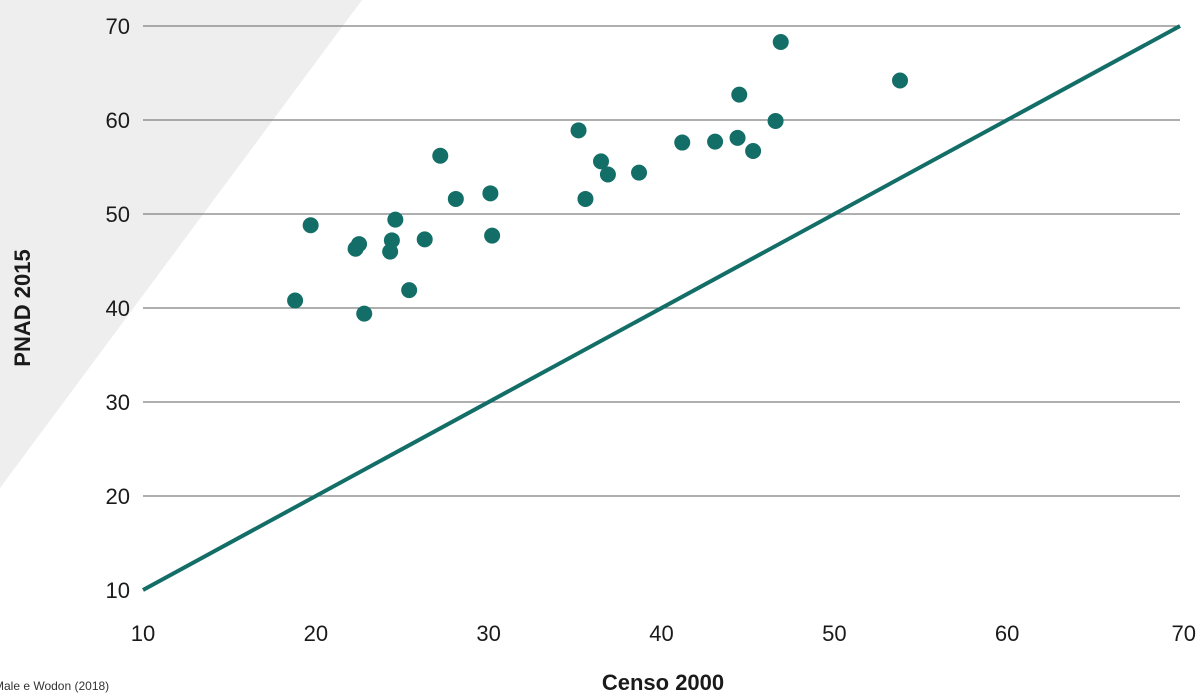 The image size is (1197, 693). Describe the element at coordinates (118, 402) in the screenshot. I see `y-tick-label: 30` at that location.